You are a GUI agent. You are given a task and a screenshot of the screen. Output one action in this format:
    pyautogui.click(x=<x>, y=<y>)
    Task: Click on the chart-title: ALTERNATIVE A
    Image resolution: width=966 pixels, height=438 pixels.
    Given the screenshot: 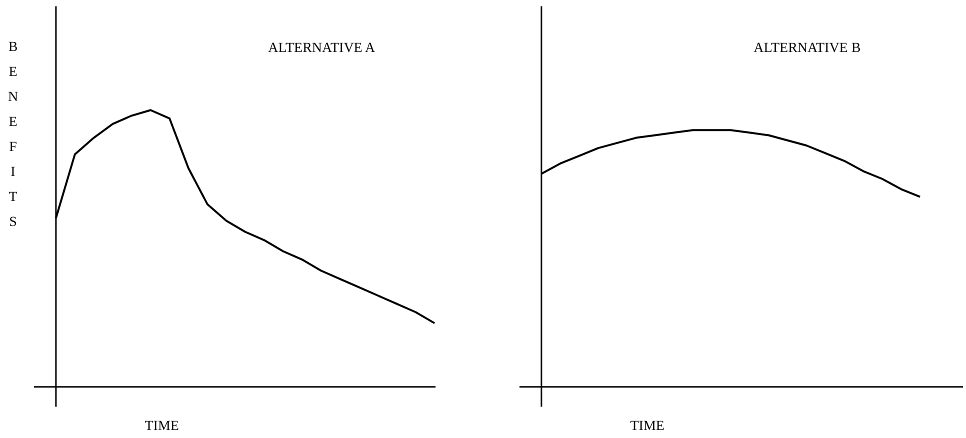 What is the action you would take?
    pyautogui.click(x=322, y=48)
    